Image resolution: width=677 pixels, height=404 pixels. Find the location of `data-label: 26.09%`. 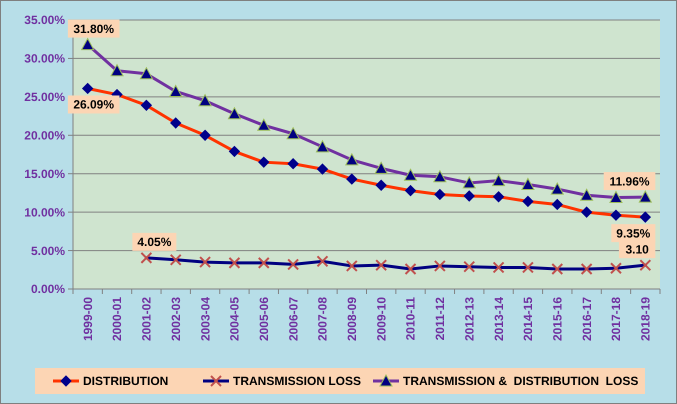

data-label: 26.09% is located at coordinates (93, 105).